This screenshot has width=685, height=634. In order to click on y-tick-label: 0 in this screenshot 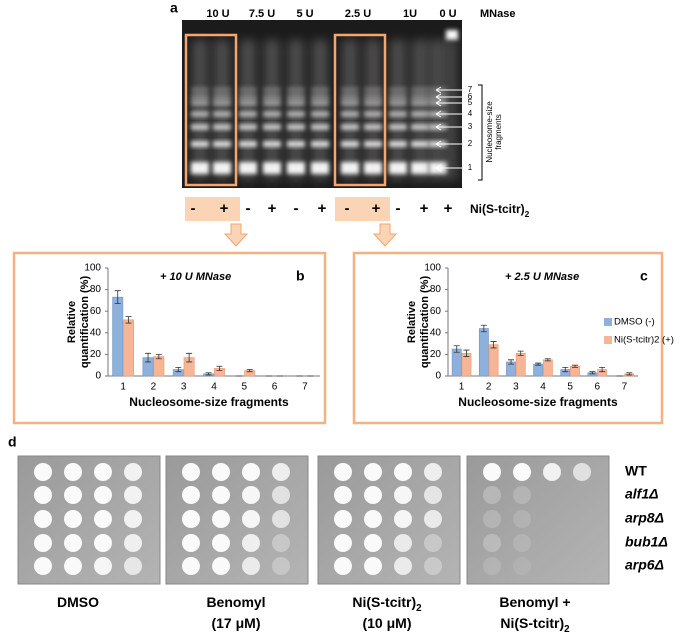, I will do `click(438, 376)`.